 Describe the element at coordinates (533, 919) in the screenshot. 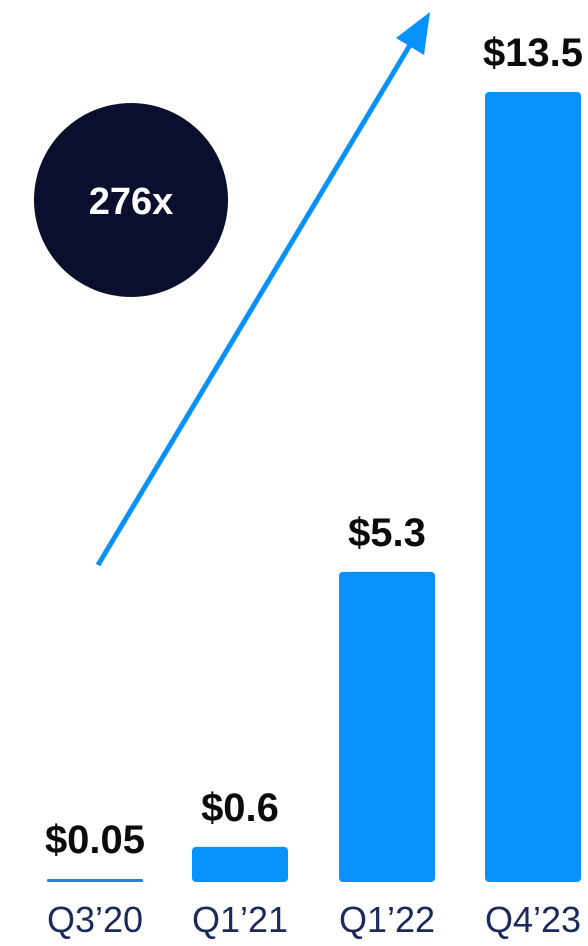

I see `x-tick-label-4: Q4’23` at that location.